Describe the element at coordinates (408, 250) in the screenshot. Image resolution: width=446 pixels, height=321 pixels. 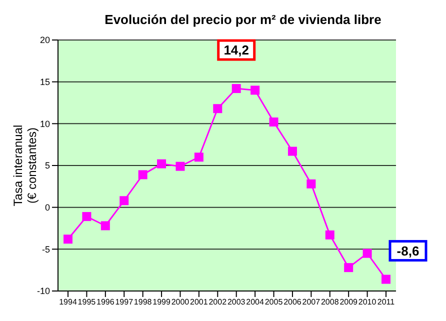
I see `annotation: -8,6` at that location.